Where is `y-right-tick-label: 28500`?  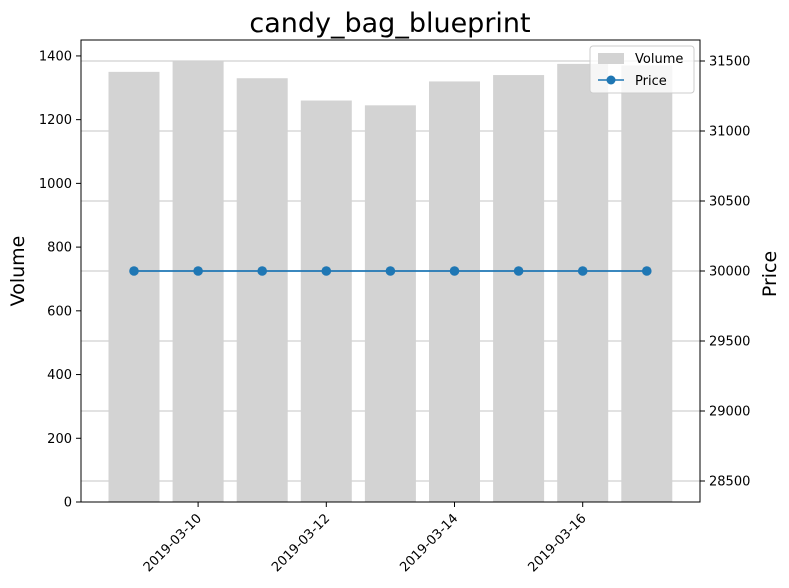 y-right-tick-label: 28500 is located at coordinates (729, 482).